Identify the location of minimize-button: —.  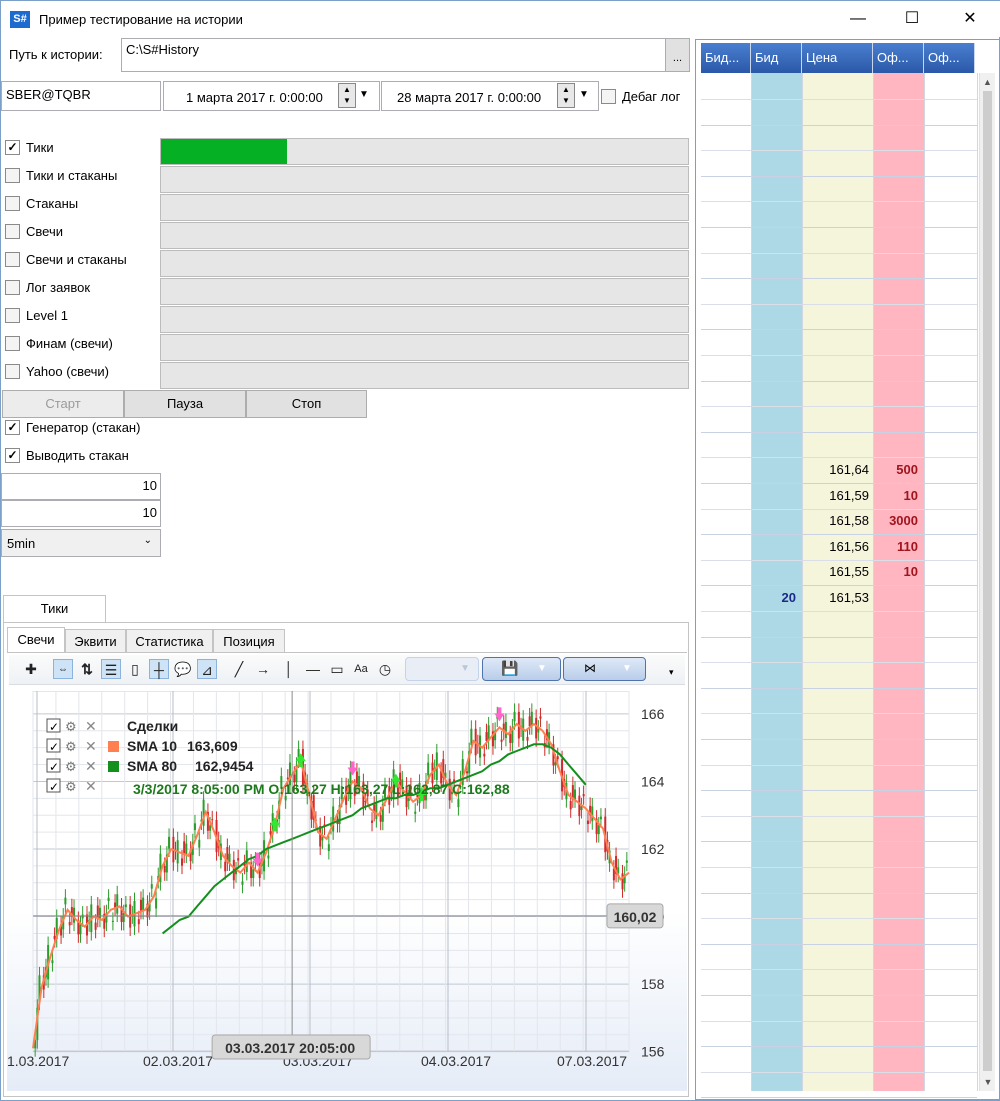
(858, 18).